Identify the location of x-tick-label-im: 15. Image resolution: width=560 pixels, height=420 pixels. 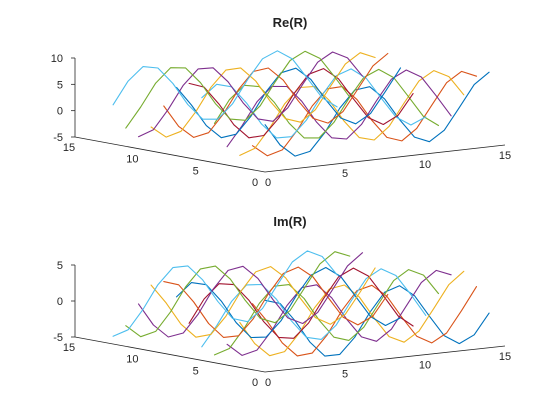
(505, 357).